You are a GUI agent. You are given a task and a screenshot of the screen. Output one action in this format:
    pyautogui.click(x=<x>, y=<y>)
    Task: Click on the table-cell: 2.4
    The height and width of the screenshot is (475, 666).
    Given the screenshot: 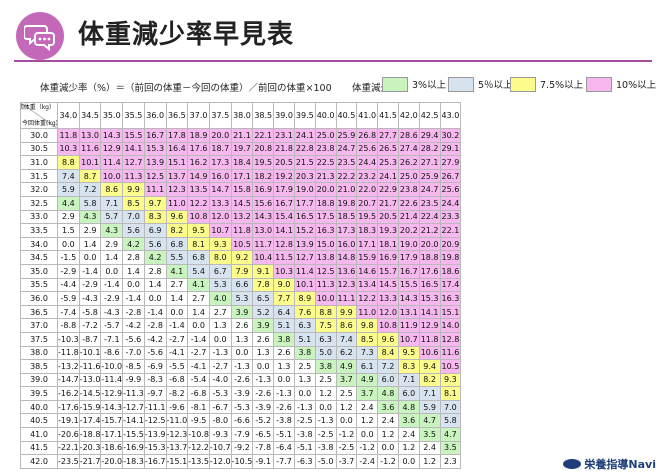 What is the action you would take?
    pyautogui.click(x=367, y=407)
    